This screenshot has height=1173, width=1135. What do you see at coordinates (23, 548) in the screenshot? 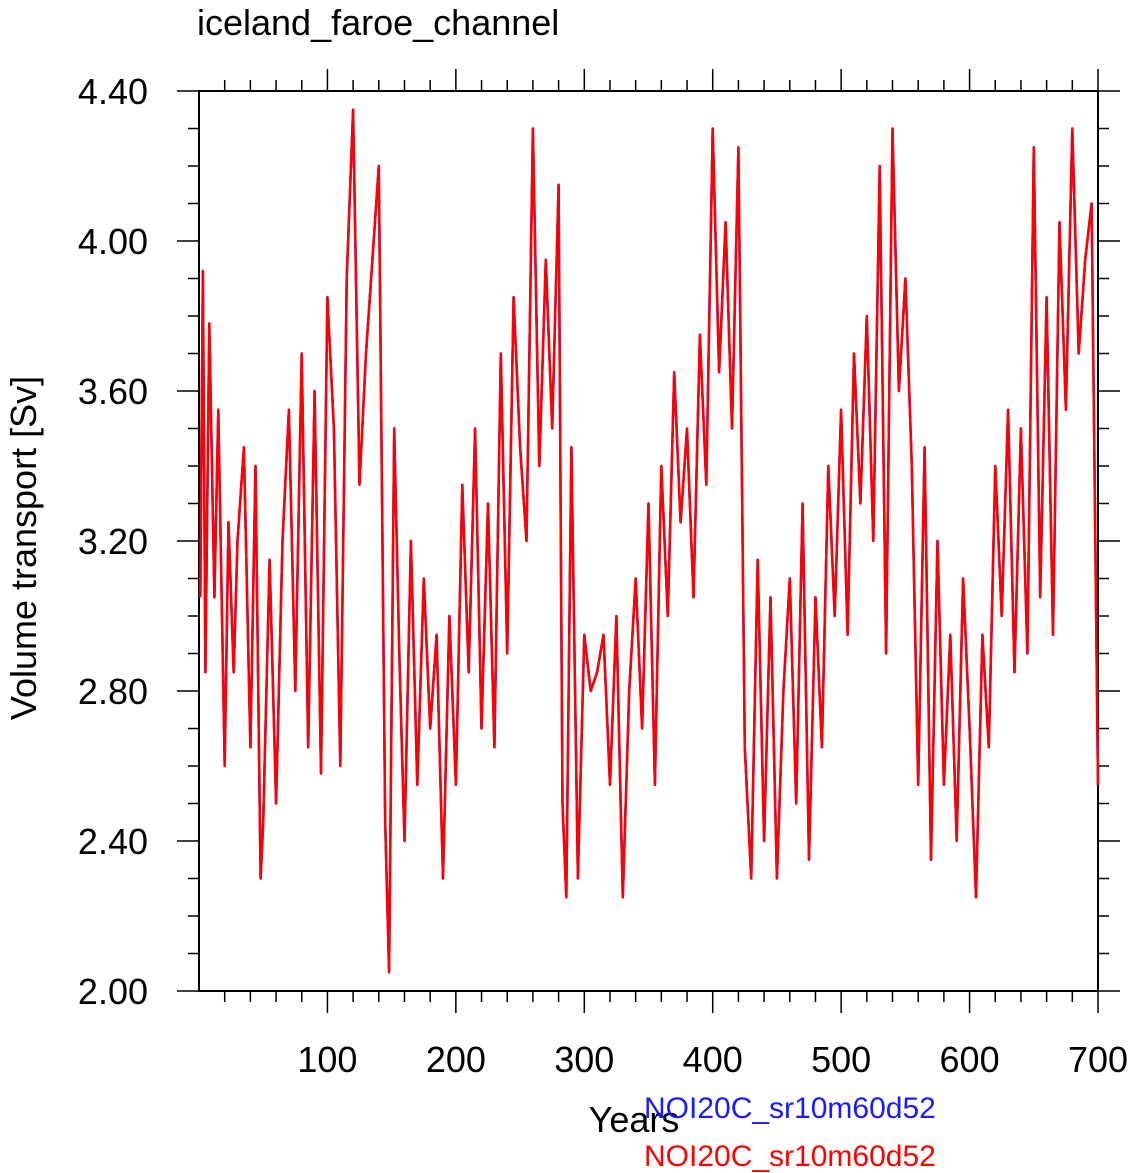
I see `y-axis-label: Volume transport [Sv]` at bounding box center [23, 548].